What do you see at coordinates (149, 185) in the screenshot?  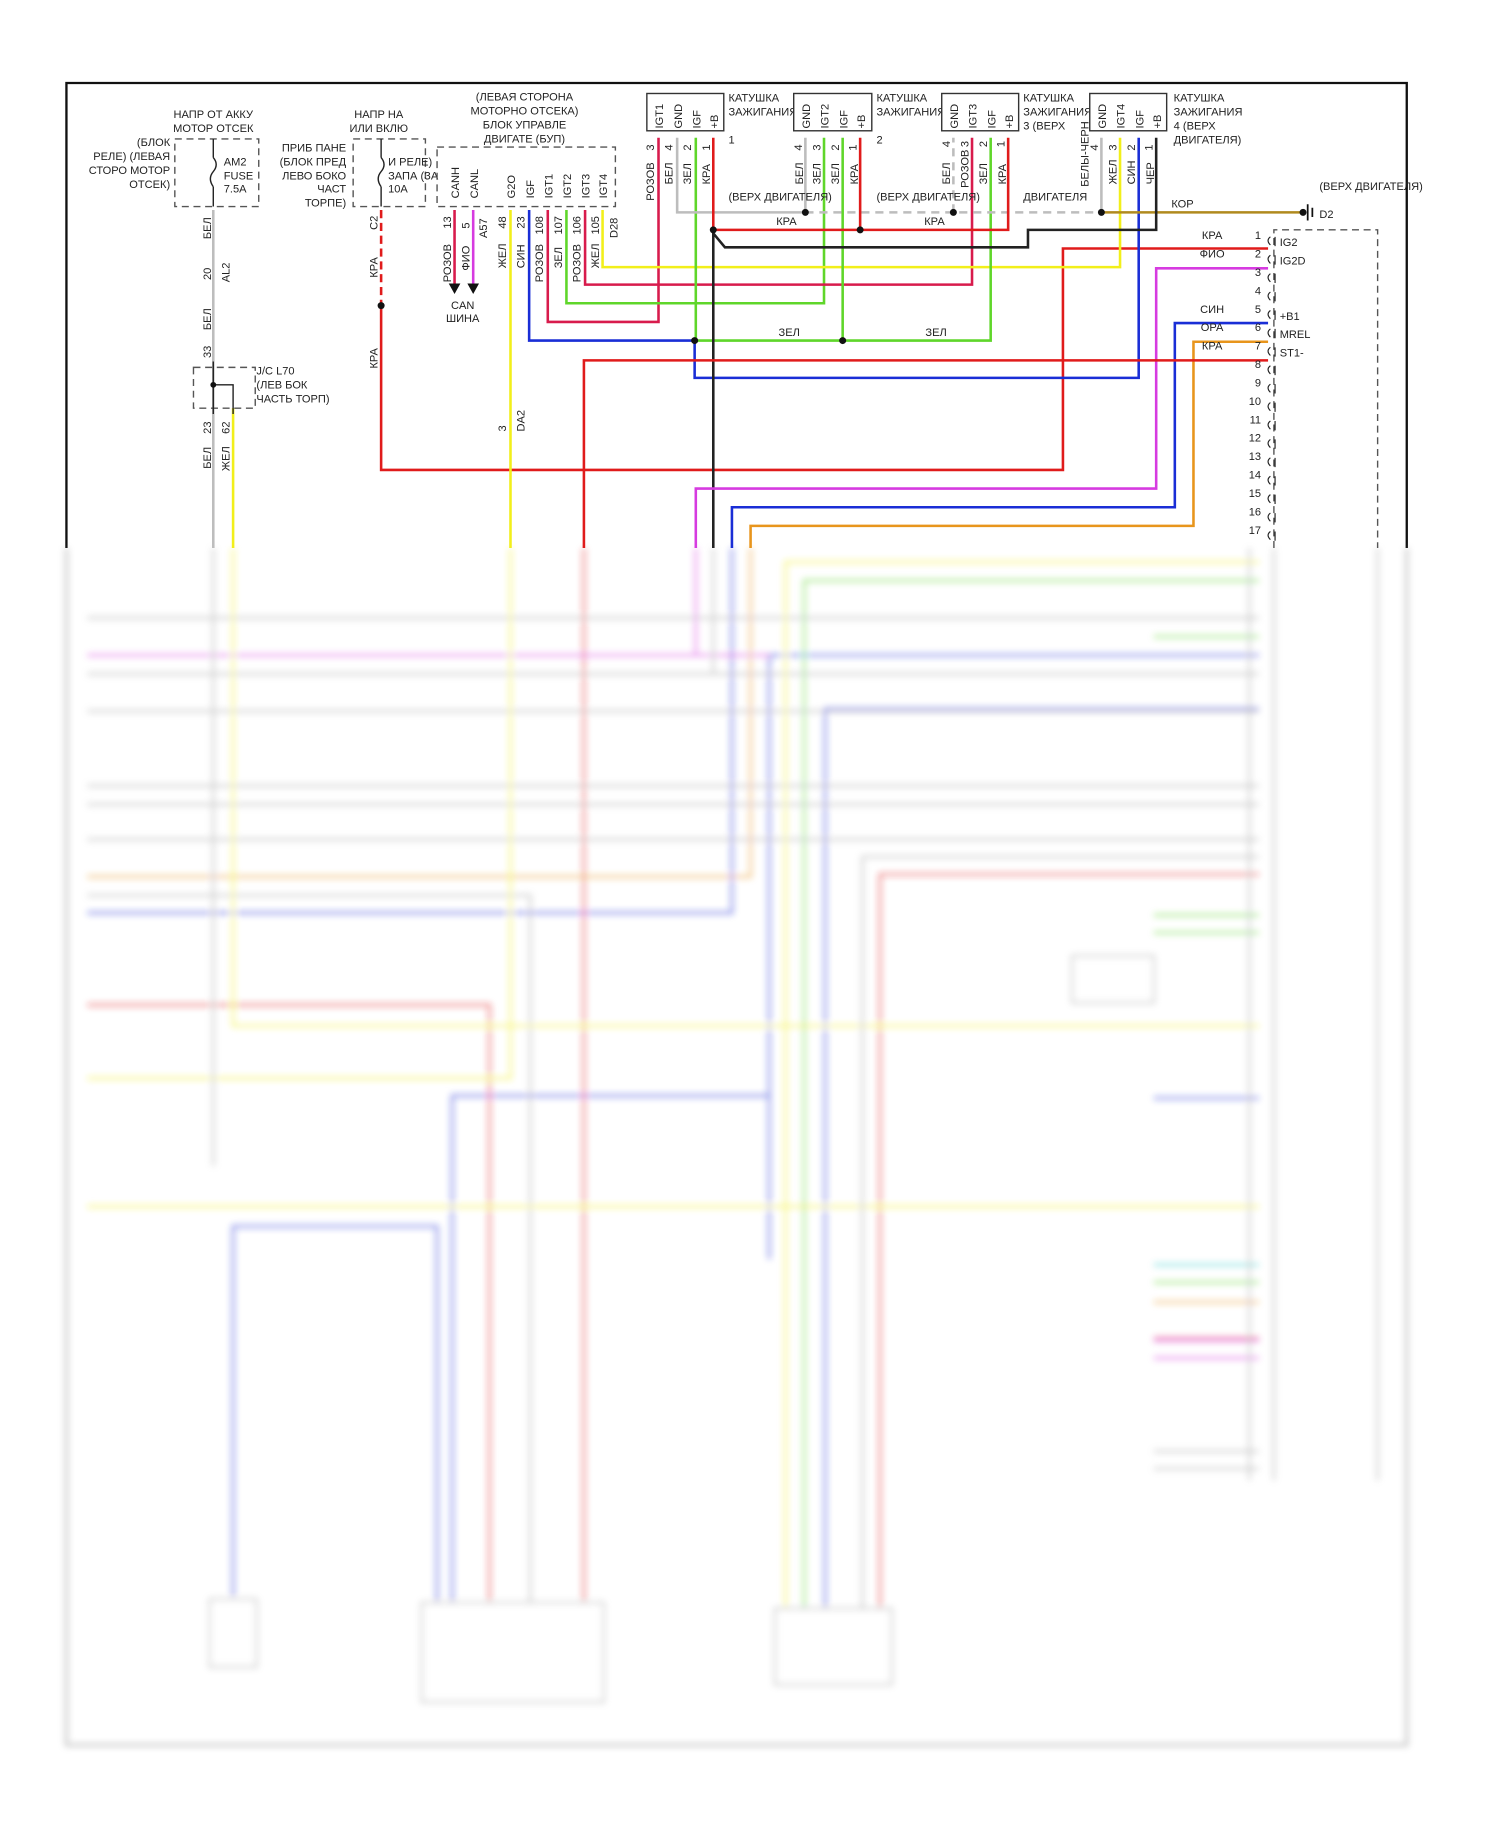 I see `fuse-am2-location: ОТСЕК)` at bounding box center [149, 185].